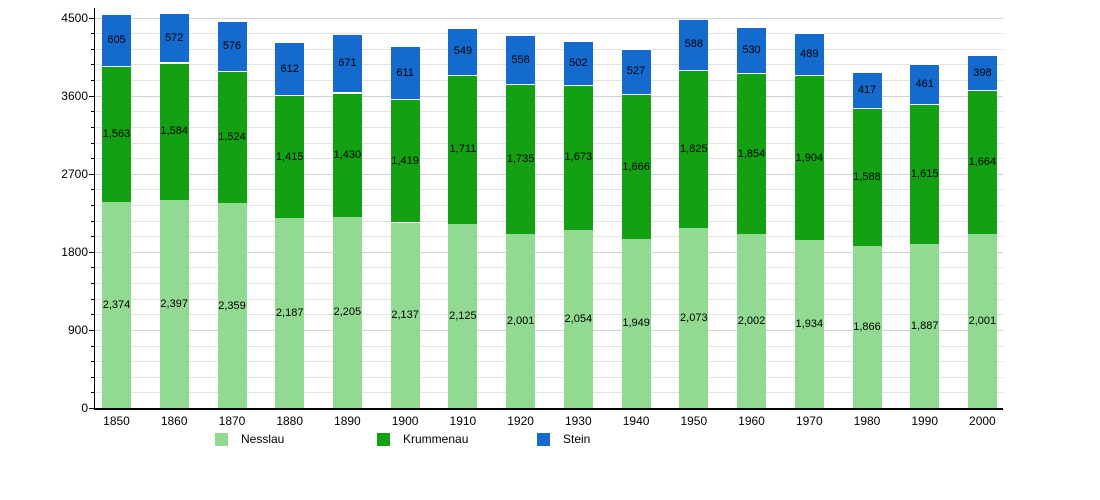 This screenshot has width=1100, height=500. I want to click on bar-value-label: 1,887, so click(924, 326).